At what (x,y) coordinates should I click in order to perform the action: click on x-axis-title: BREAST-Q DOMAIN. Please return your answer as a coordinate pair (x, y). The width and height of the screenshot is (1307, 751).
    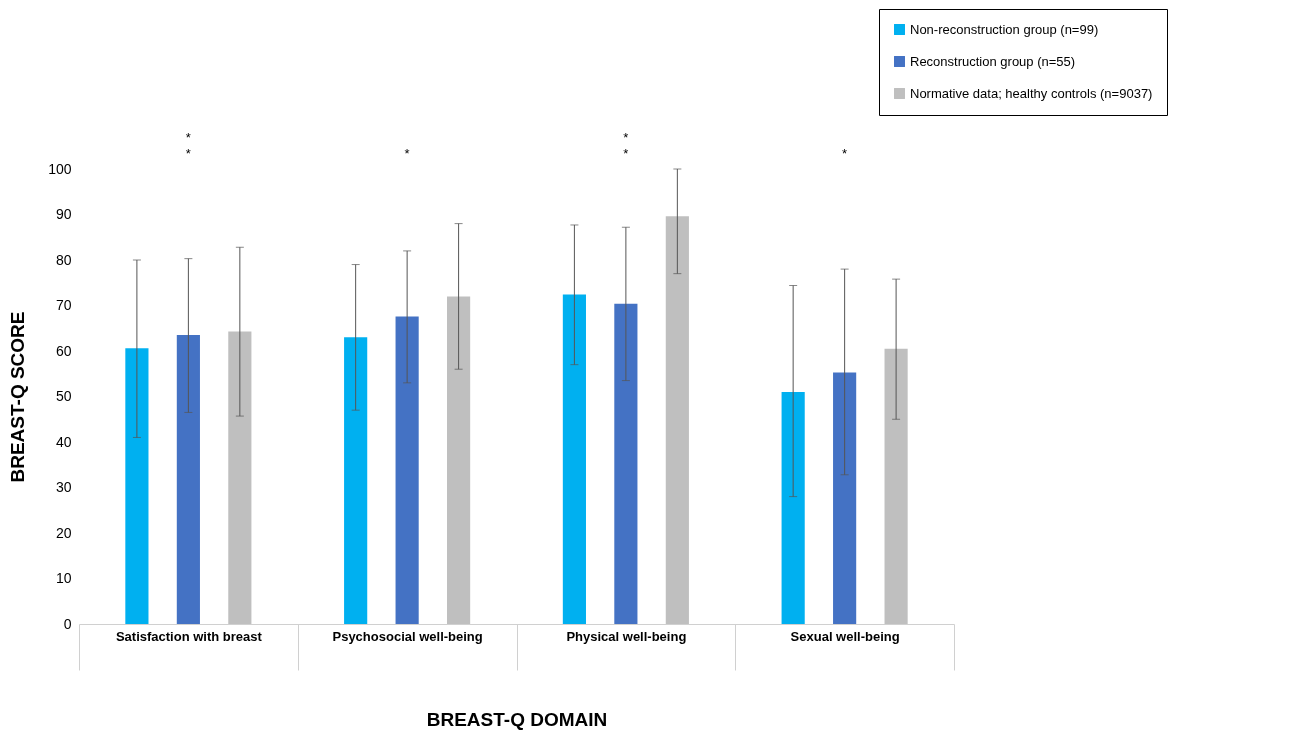
    Looking at the image, I should click on (517, 719).